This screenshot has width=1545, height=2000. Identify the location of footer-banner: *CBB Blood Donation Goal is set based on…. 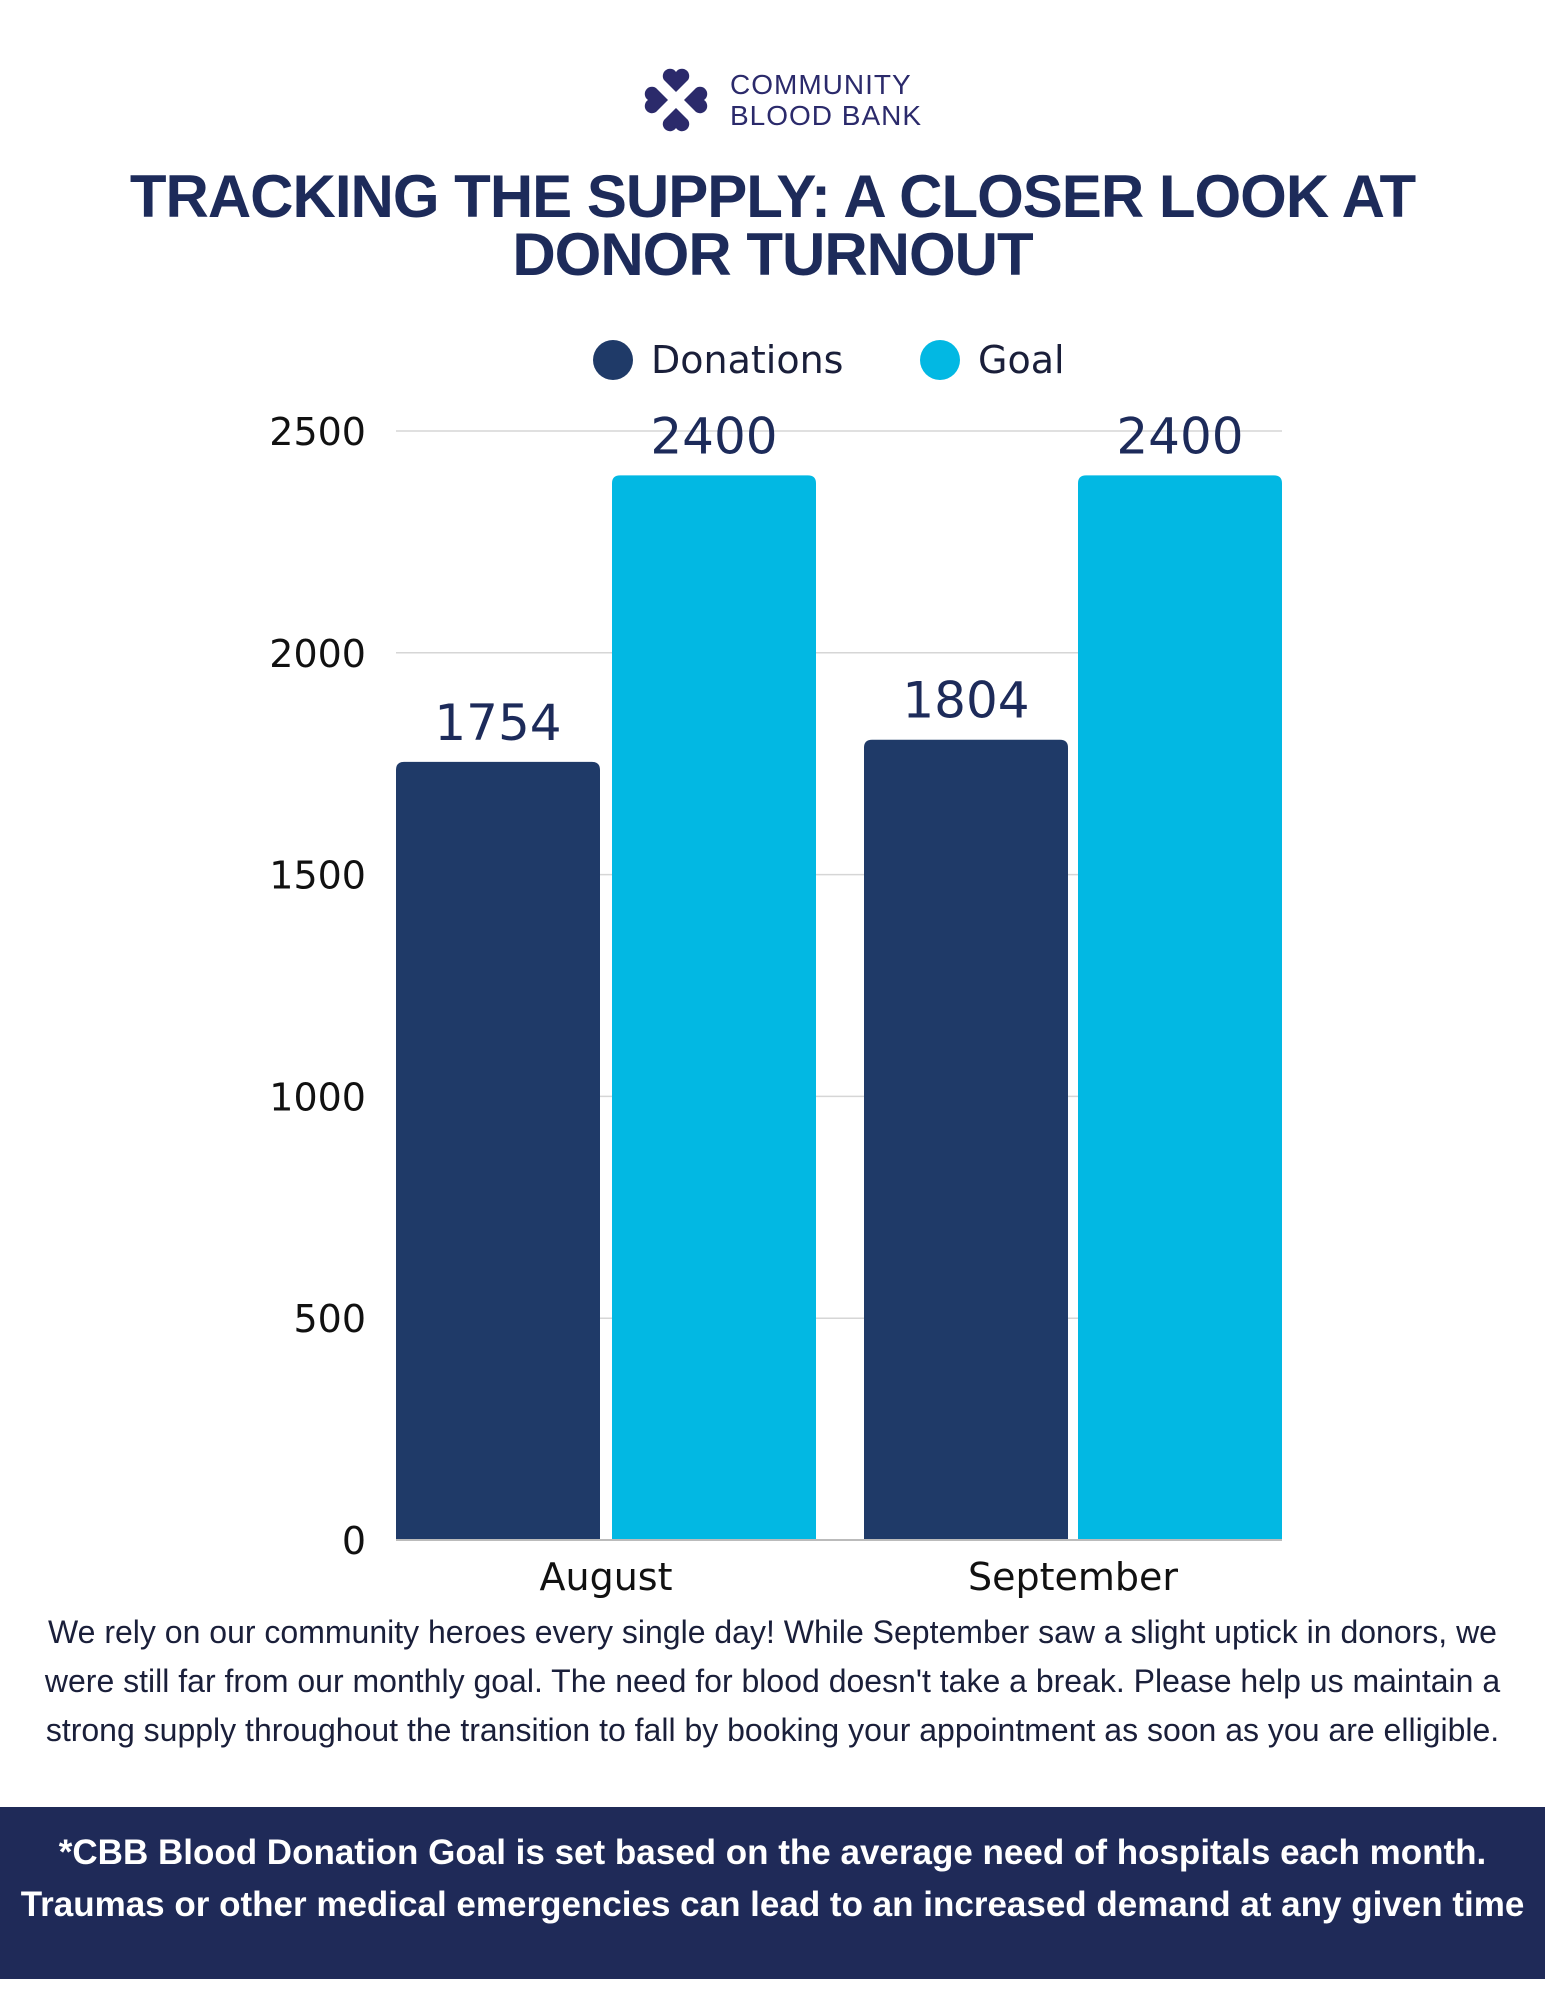
(772, 1893).